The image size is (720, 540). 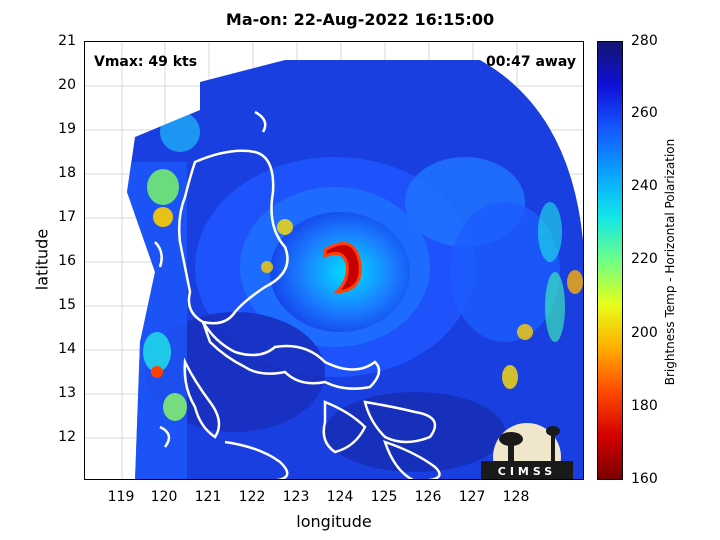 What do you see at coordinates (121, 497) in the screenshot?
I see `x-tick: 119` at bounding box center [121, 497].